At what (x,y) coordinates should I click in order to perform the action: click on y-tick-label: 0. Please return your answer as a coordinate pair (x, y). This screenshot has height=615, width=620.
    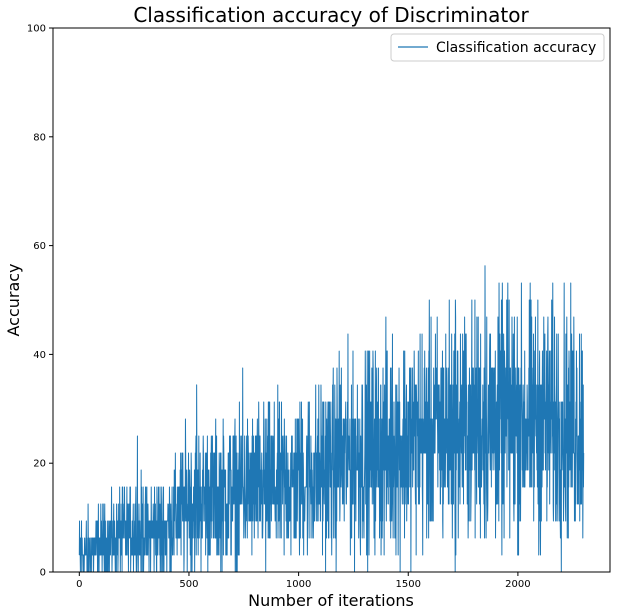
    Looking at the image, I should click on (43, 573).